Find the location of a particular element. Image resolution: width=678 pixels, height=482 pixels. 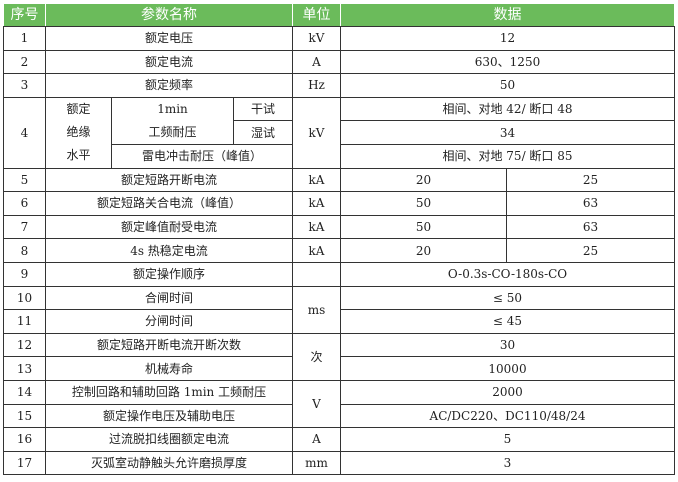

table-row: 7 额定峰值耐受电流 kA 50 63 is located at coordinates (339, 227).